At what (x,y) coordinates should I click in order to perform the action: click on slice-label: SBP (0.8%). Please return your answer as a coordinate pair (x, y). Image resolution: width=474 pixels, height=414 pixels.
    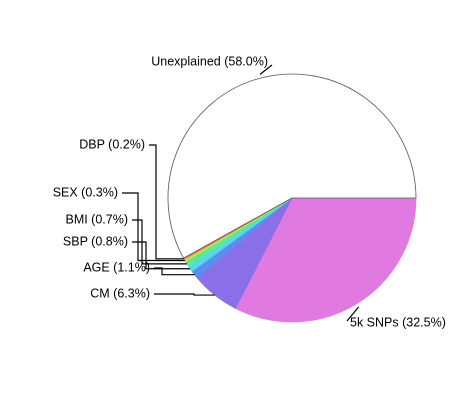
    Looking at the image, I should click on (95, 241).